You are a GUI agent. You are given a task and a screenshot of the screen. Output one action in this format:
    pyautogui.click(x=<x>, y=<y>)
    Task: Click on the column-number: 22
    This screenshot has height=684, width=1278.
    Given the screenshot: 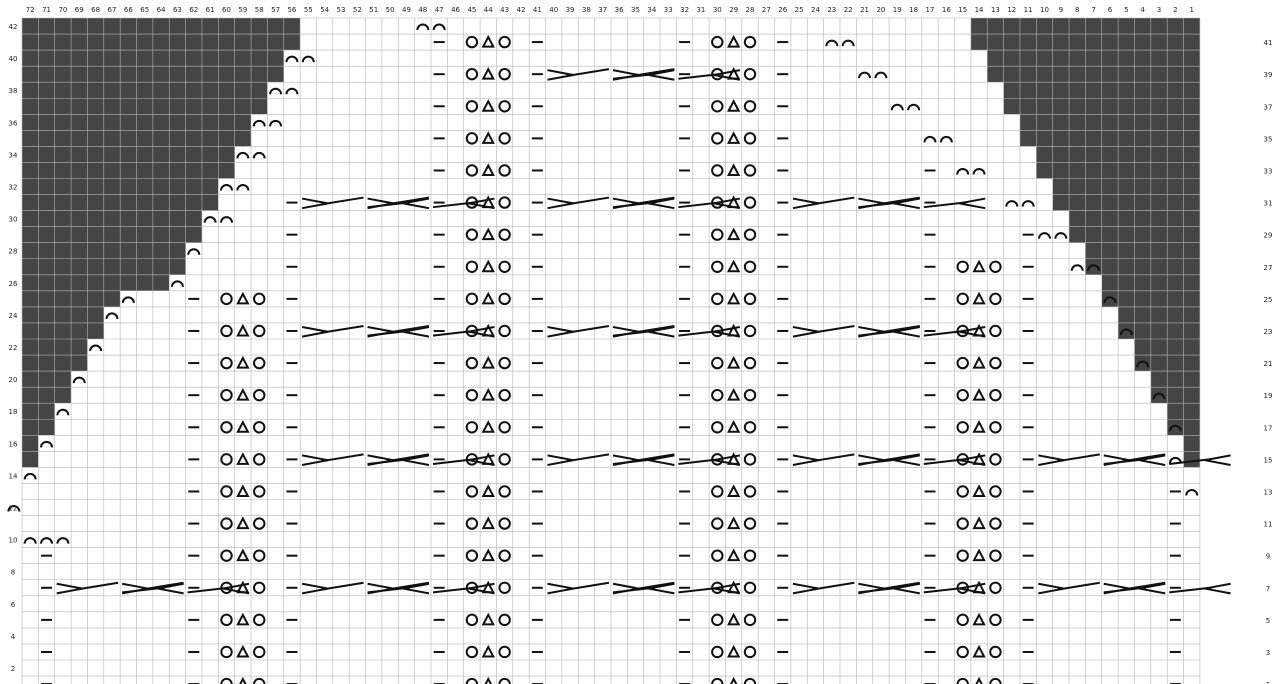 What is the action you would take?
    pyautogui.click(x=848, y=10)
    